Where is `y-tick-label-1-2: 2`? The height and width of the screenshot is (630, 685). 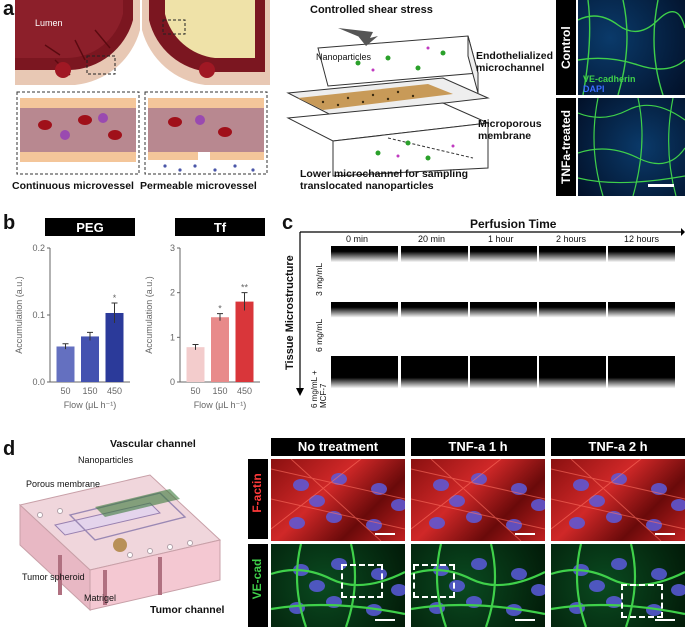 y-tick-label-1-2: 2 is located at coordinates (172, 293).